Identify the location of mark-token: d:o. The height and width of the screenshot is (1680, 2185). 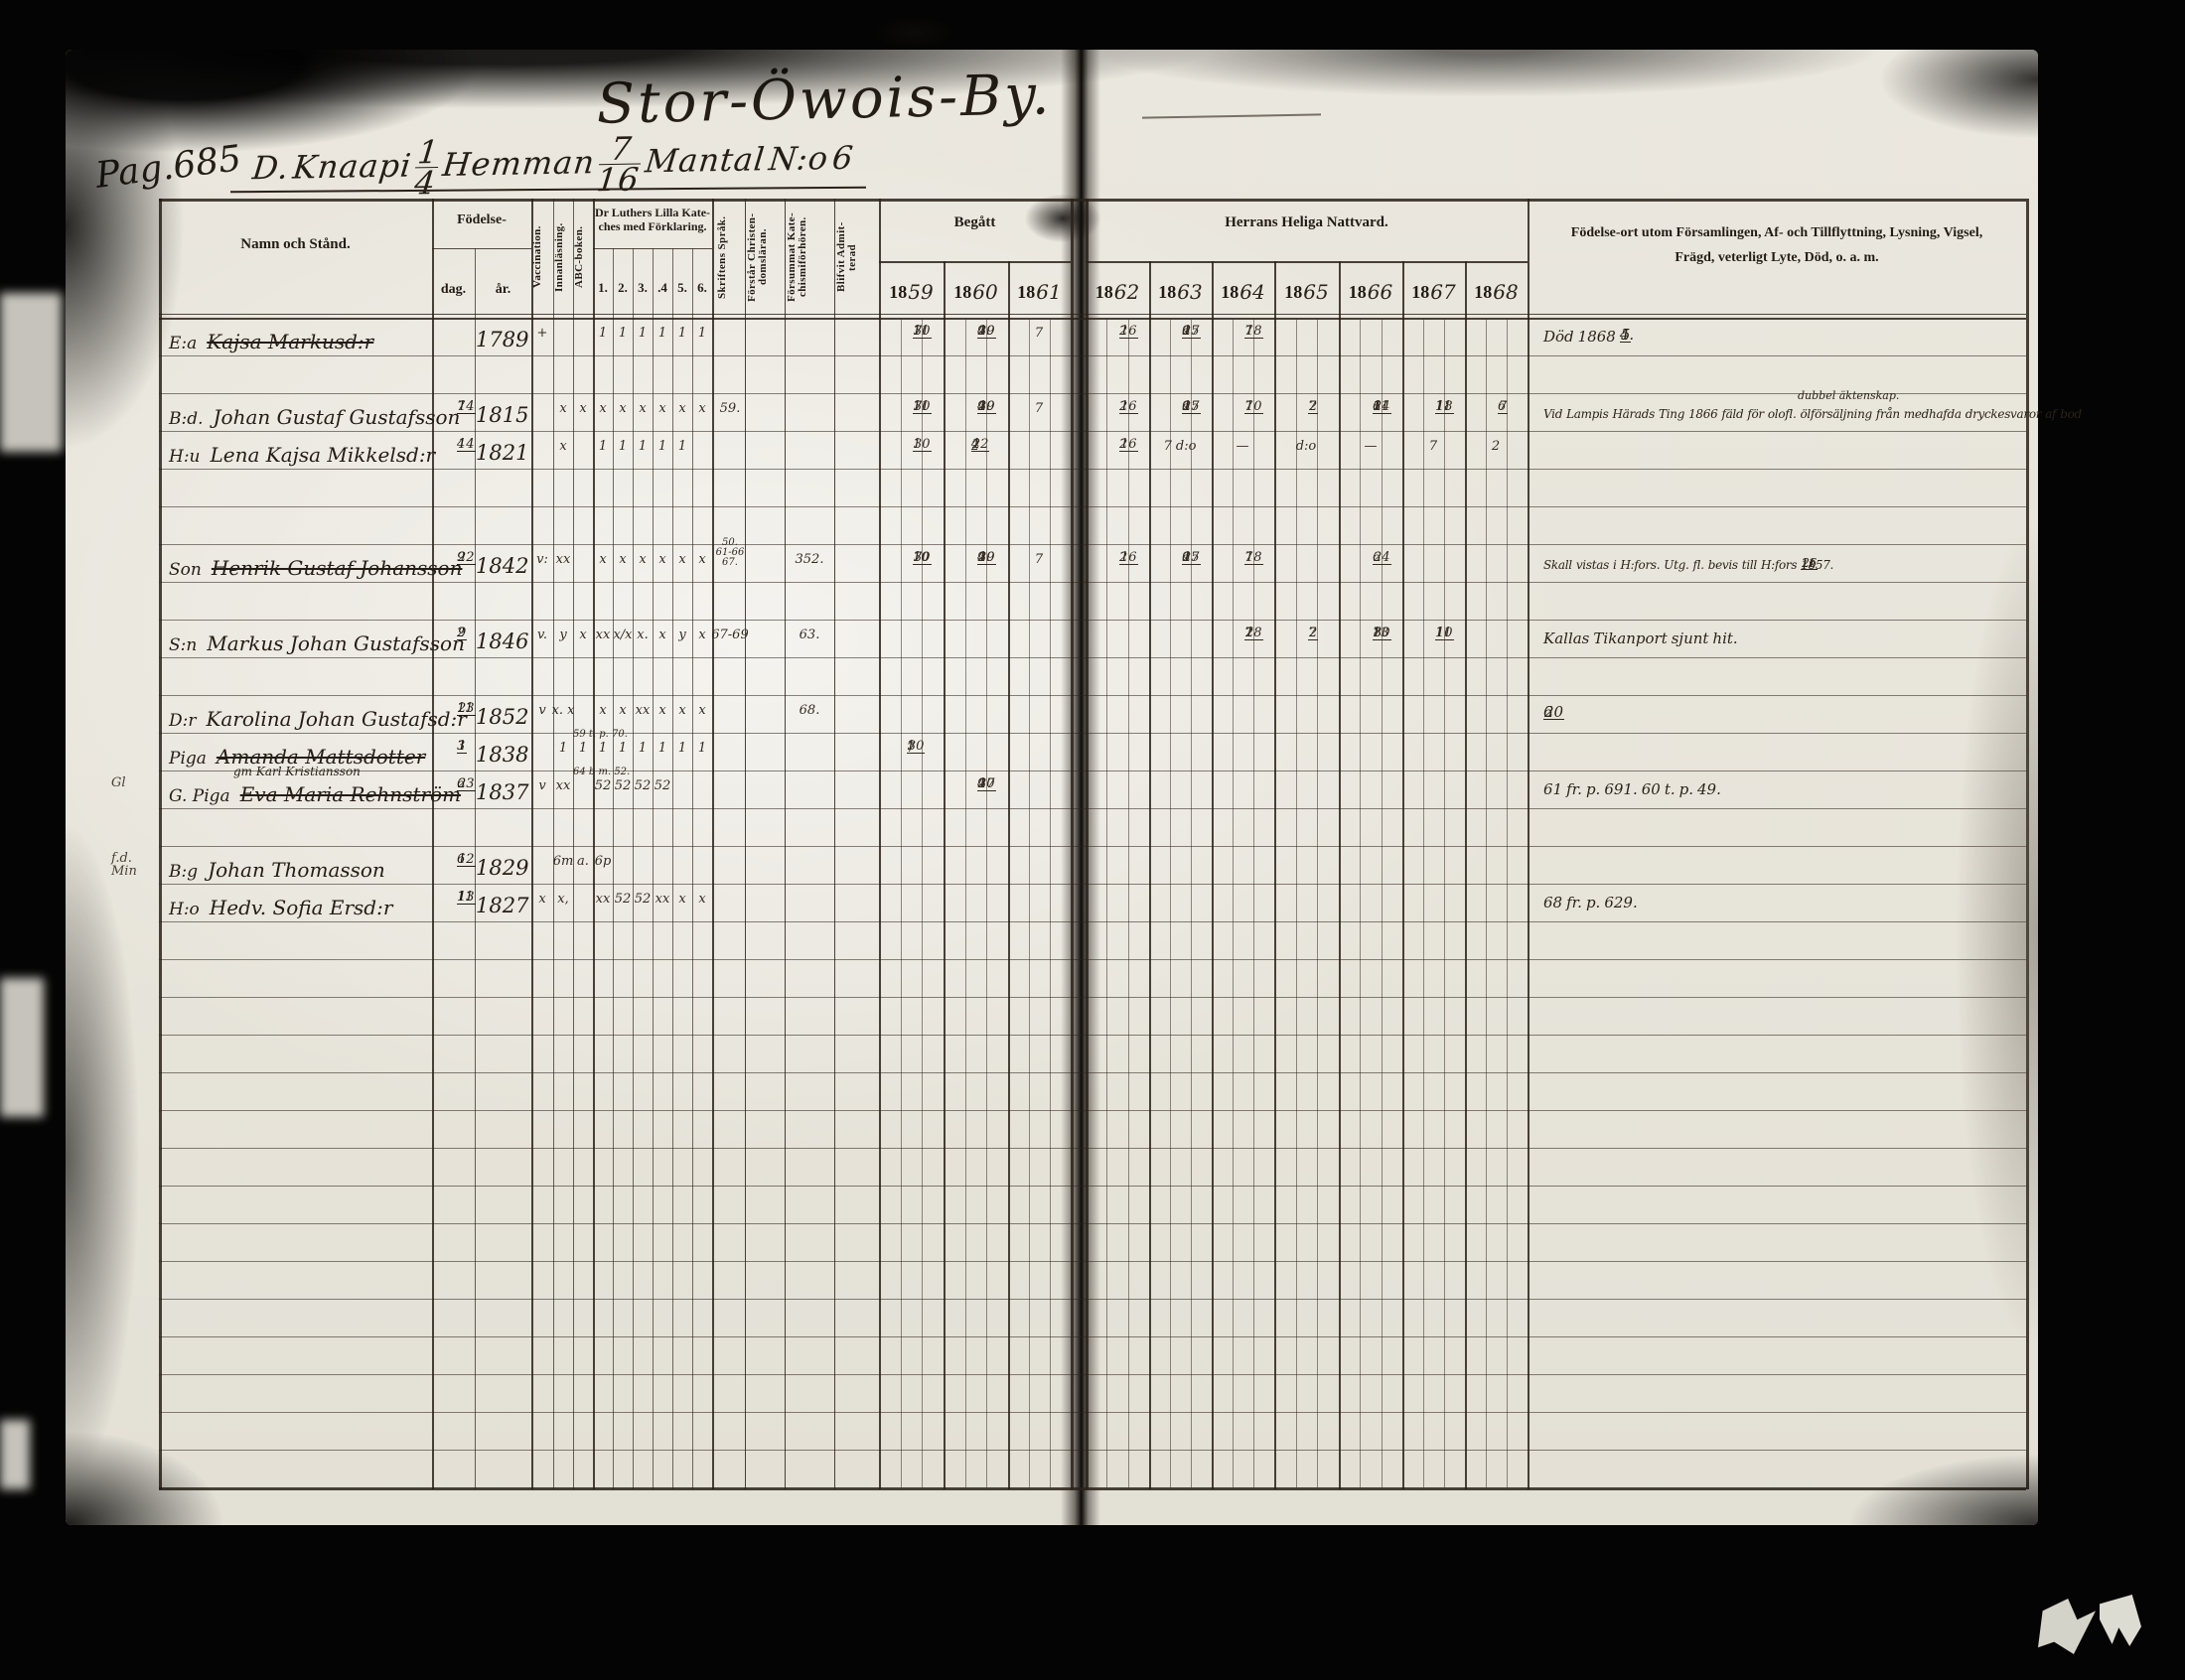
(1186, 446).